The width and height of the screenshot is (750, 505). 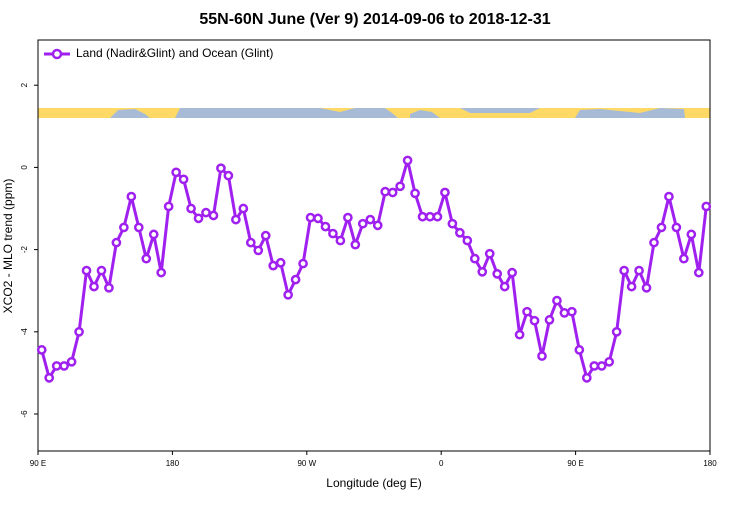 What do you see at coordinates (441, 463) in the screenshot?
I see `x-tick-label: 0` at bounding box center [441, 463].